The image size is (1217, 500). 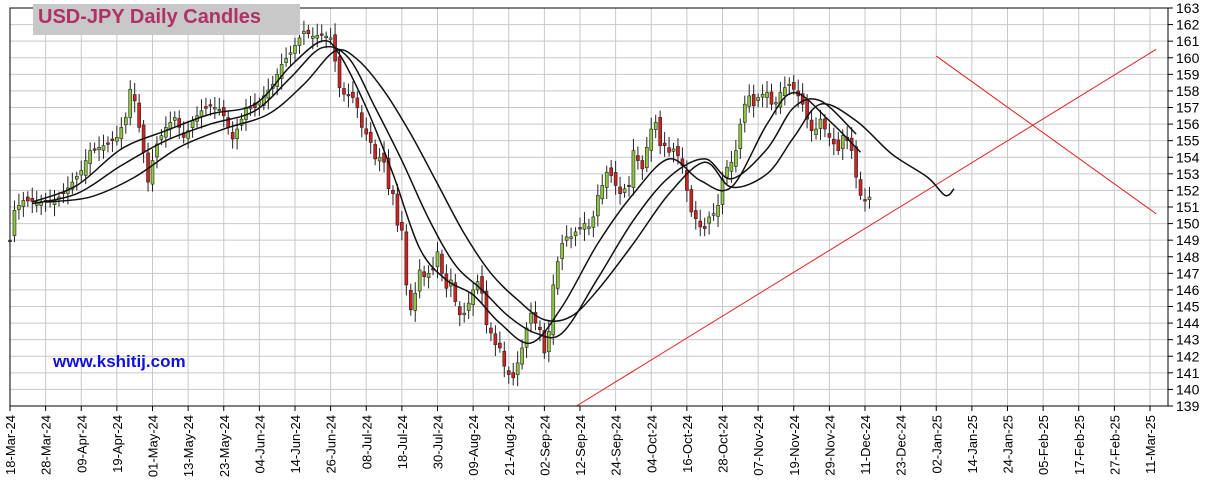 What do you see at coordinates (544, 445) in the screenshot?
I see `x-tick-label: 02-Sep-24` at bounding box center [544, 445].